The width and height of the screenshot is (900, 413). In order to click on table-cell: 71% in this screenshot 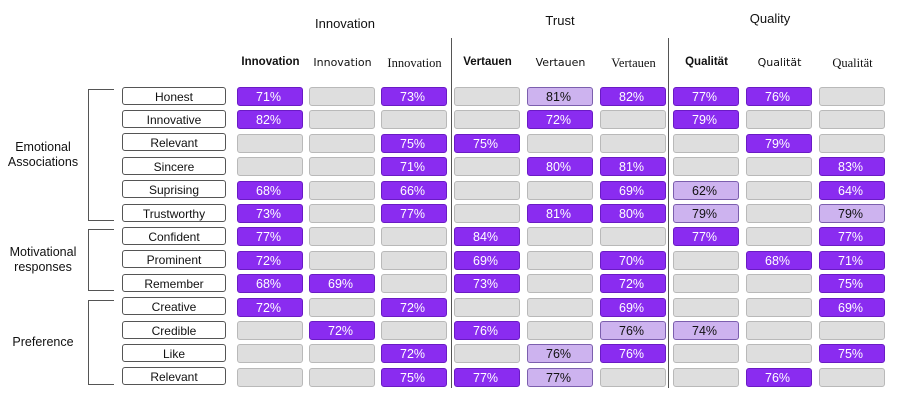, I will do `click(414, 167)`.